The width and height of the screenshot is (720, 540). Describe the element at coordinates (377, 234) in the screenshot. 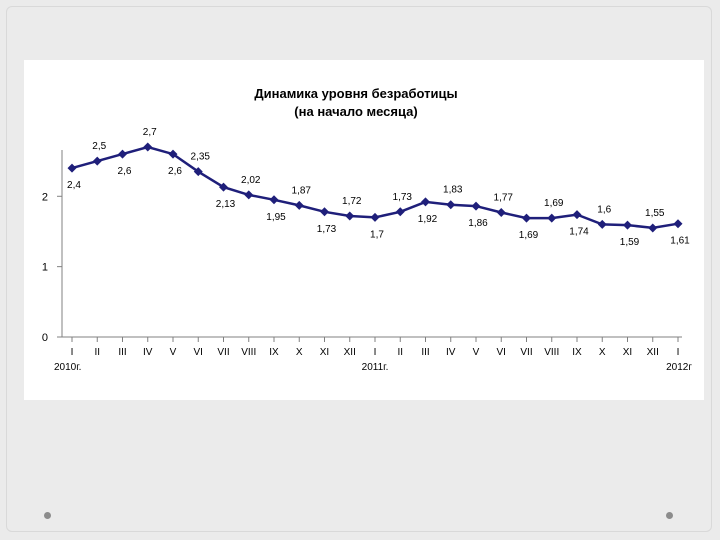

I see `data-label: 1,7` at that location.